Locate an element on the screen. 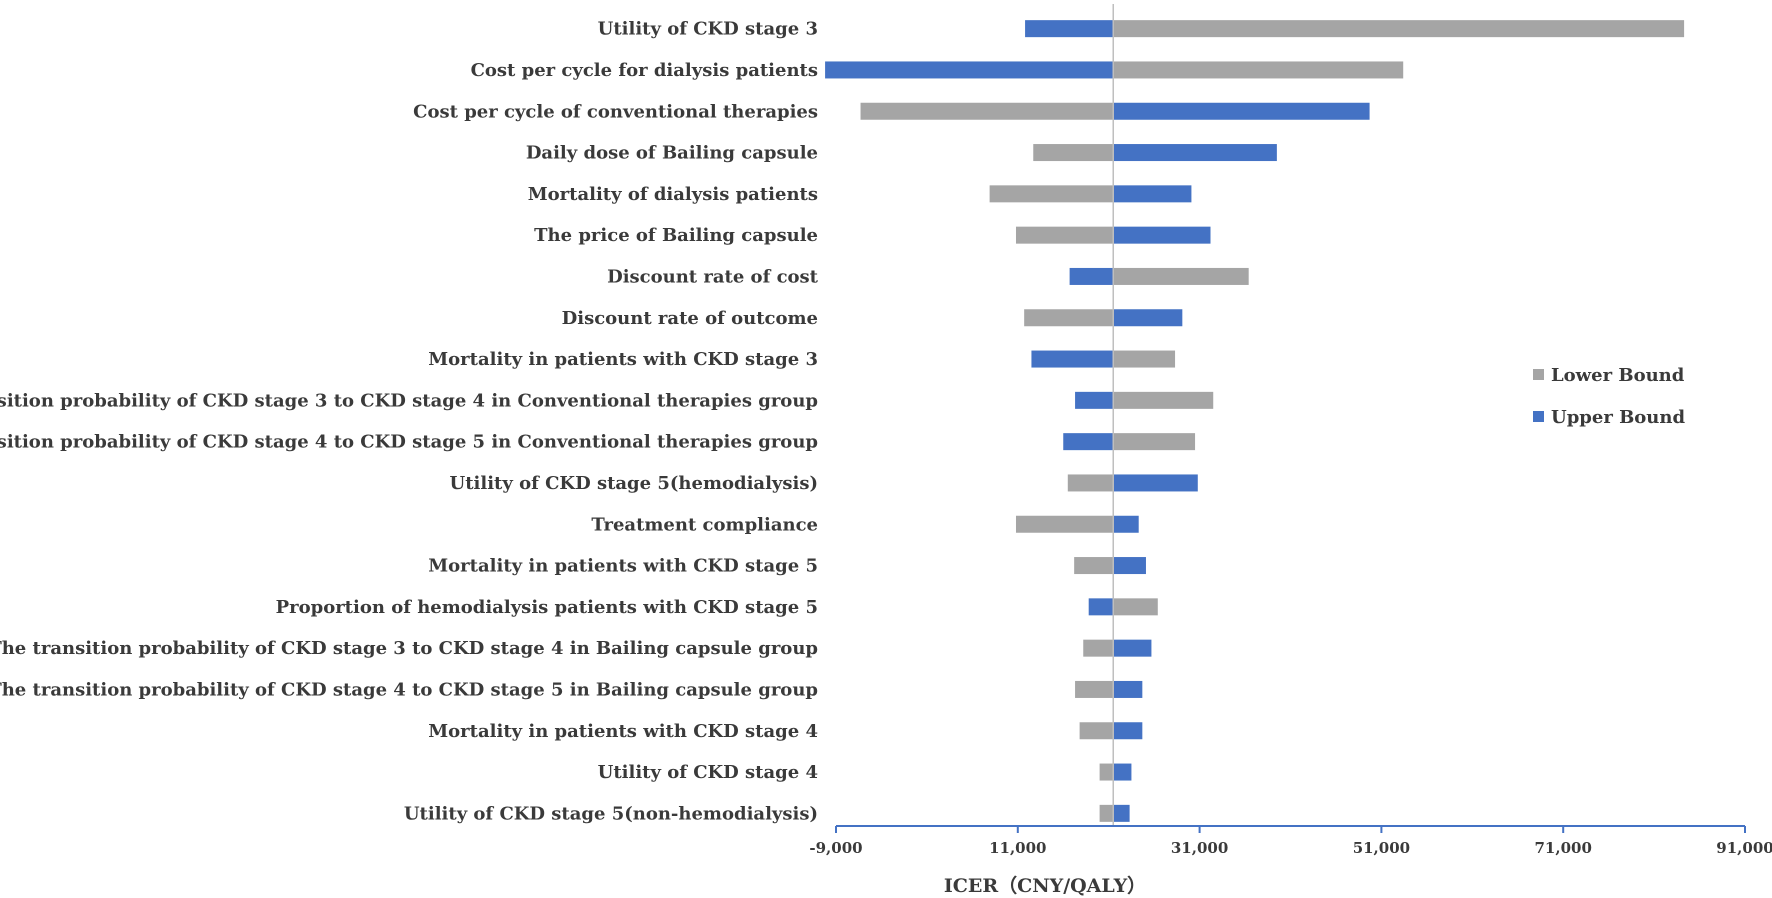  category-label-6: The price of Bailing capsule is located at coordinates (676, 235).